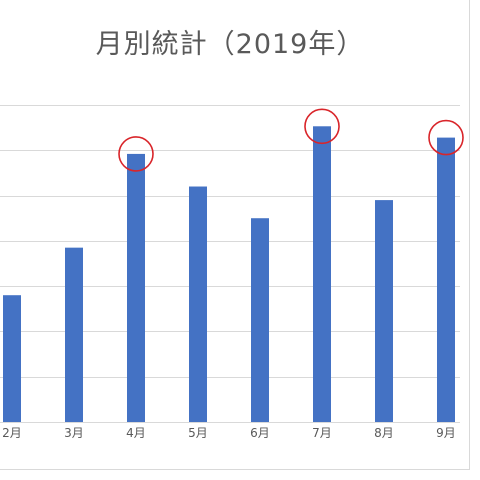 The image size is (480, 480). I want to click on x-tick-label: 5月, so click(198, 433).